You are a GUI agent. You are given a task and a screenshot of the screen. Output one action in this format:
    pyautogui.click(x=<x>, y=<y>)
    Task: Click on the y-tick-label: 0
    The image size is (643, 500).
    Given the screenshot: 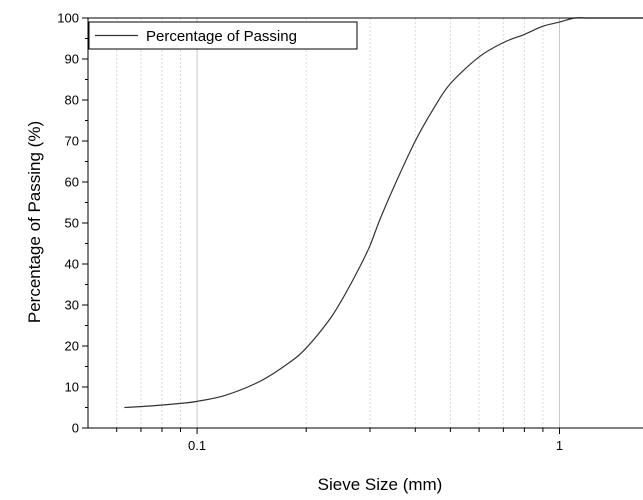 What is the action you would take?
    pyautogui.click(x=75, y=428)
    